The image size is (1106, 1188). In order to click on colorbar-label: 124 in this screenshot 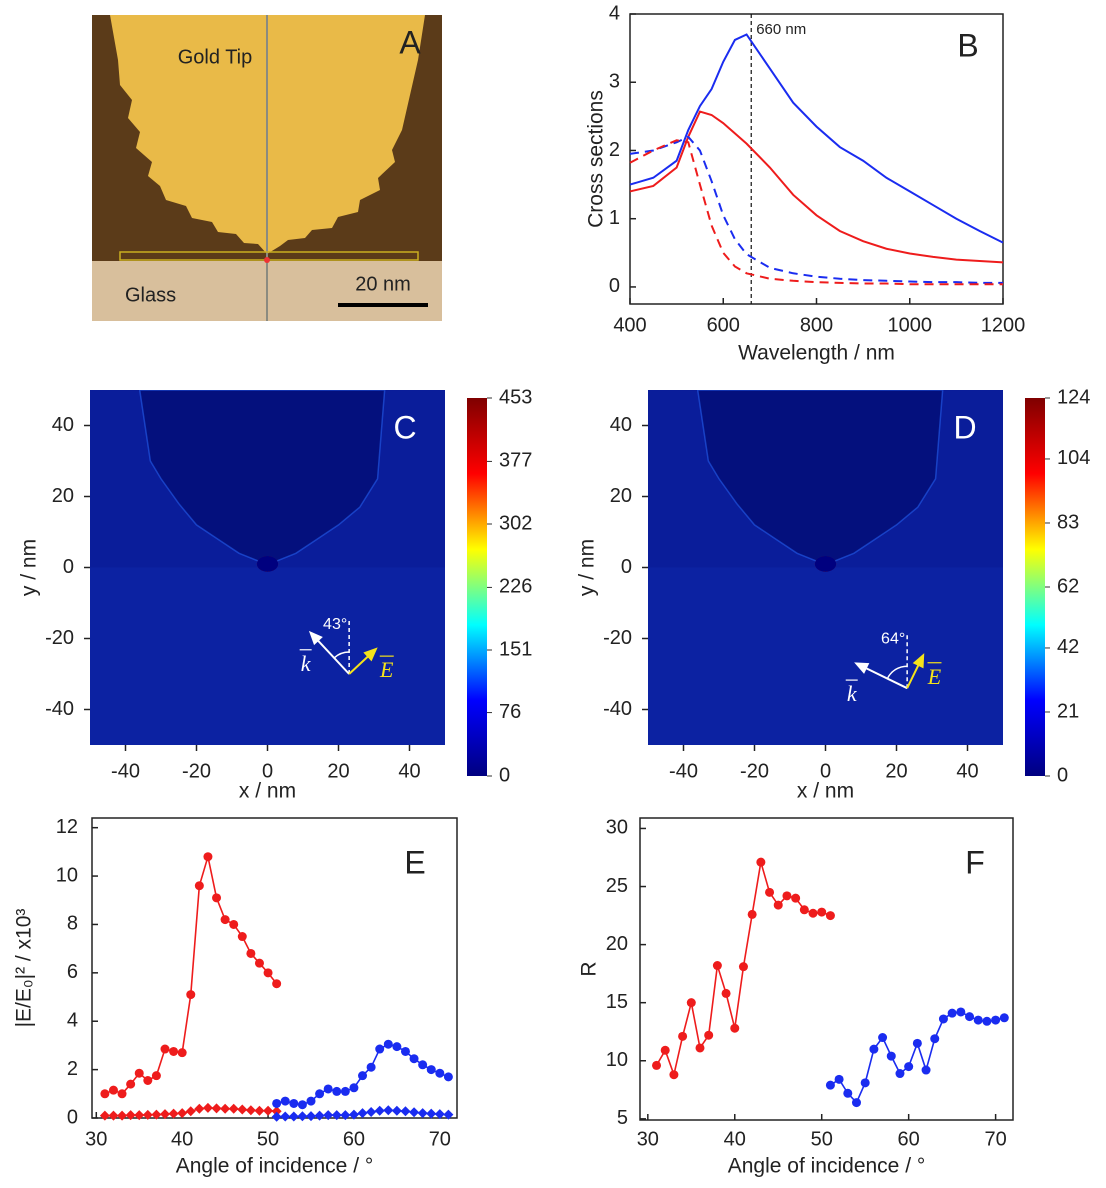, I will do `click(1073, 397)`.